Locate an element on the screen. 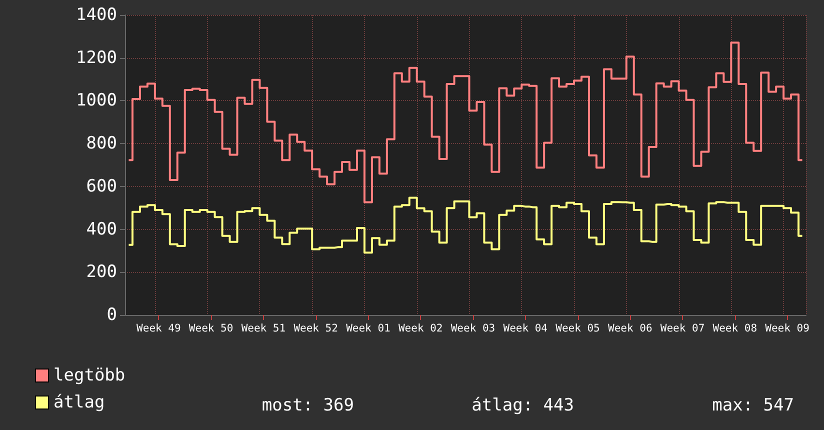  y-tick-label: 200 is located at coordinates (101, 272).